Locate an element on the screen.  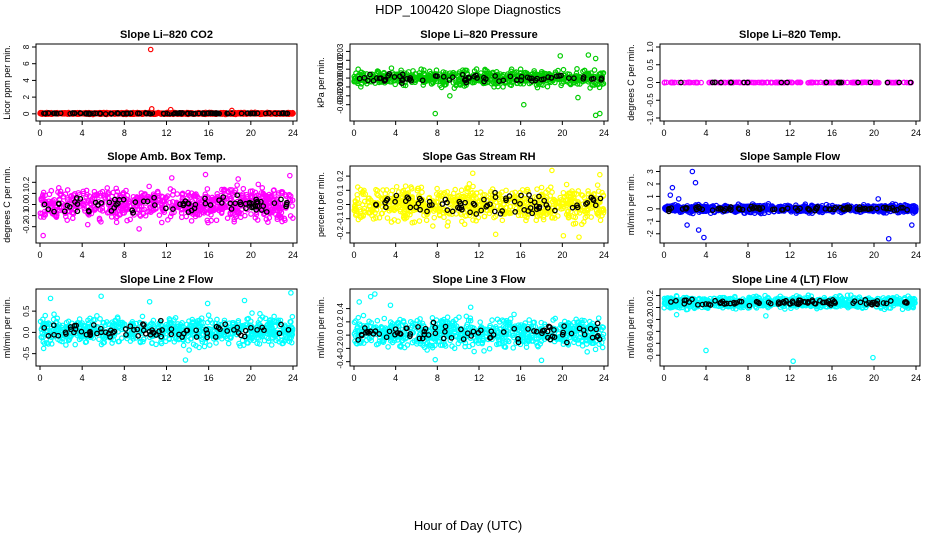
y-tick-label: 4 is located at coordinates (26, 80).